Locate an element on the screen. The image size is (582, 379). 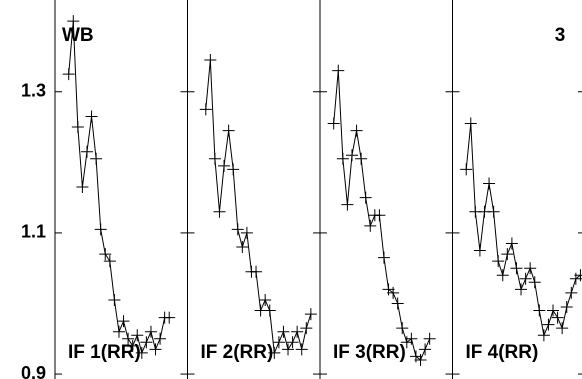
panel-label: IF 4(RR) is located at coordinates (502, 352).